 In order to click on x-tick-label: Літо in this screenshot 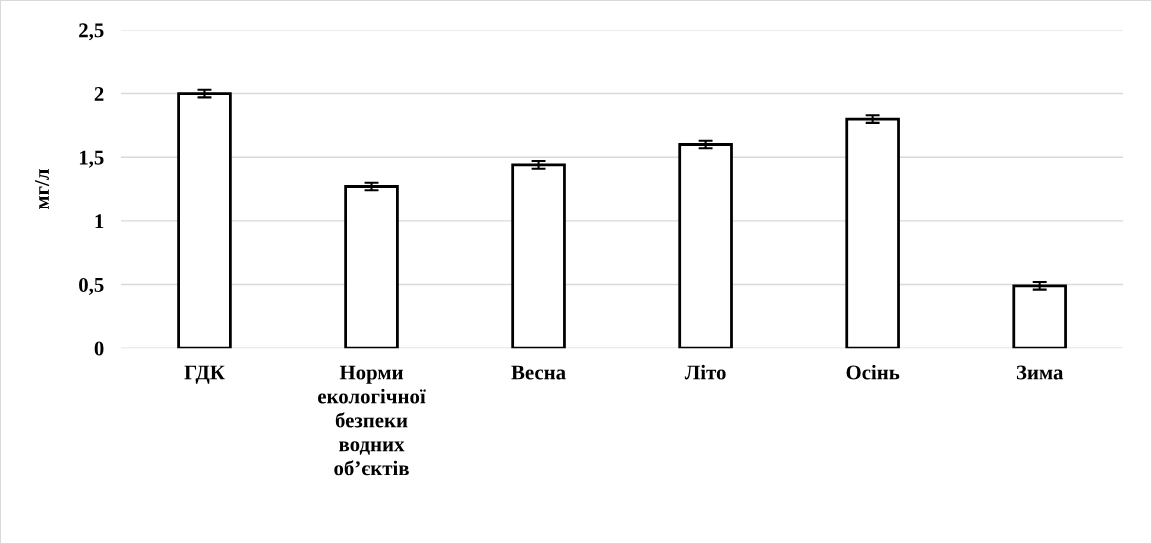, I will do `click(705, 372)`.